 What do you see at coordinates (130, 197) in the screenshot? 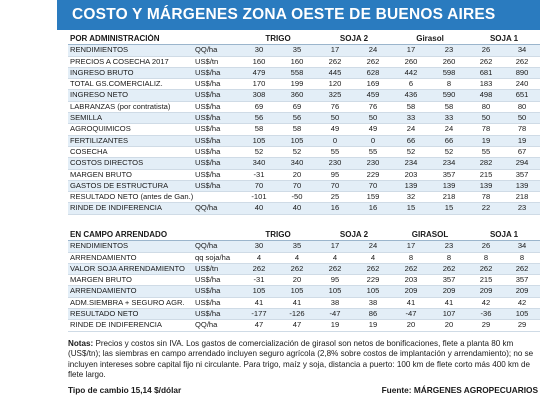
I see `row-label: RESULTADO NETO (antes de Gan.)` at bounding box center [130, 197].